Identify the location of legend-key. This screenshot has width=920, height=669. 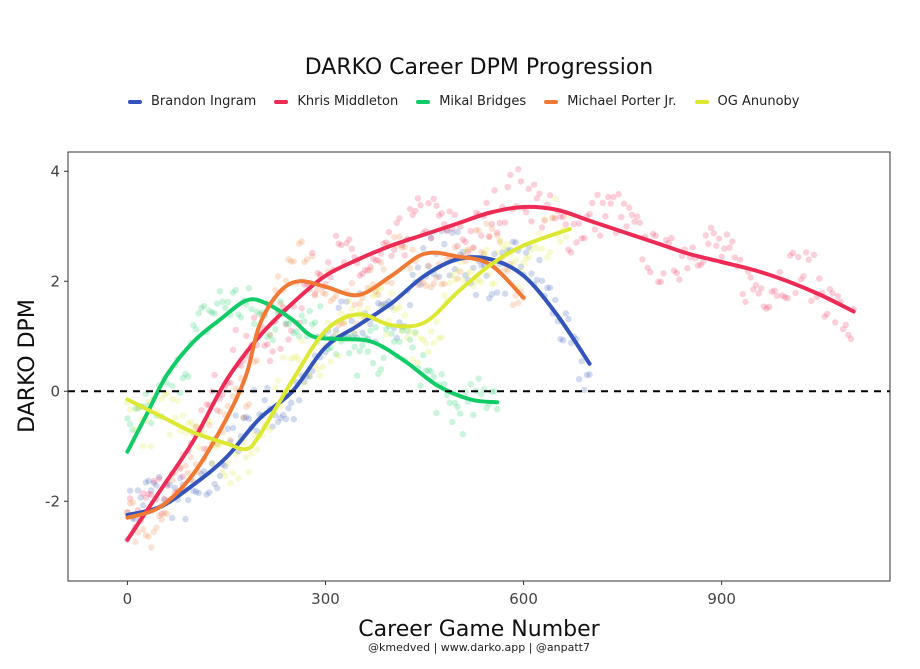
(135, 101).